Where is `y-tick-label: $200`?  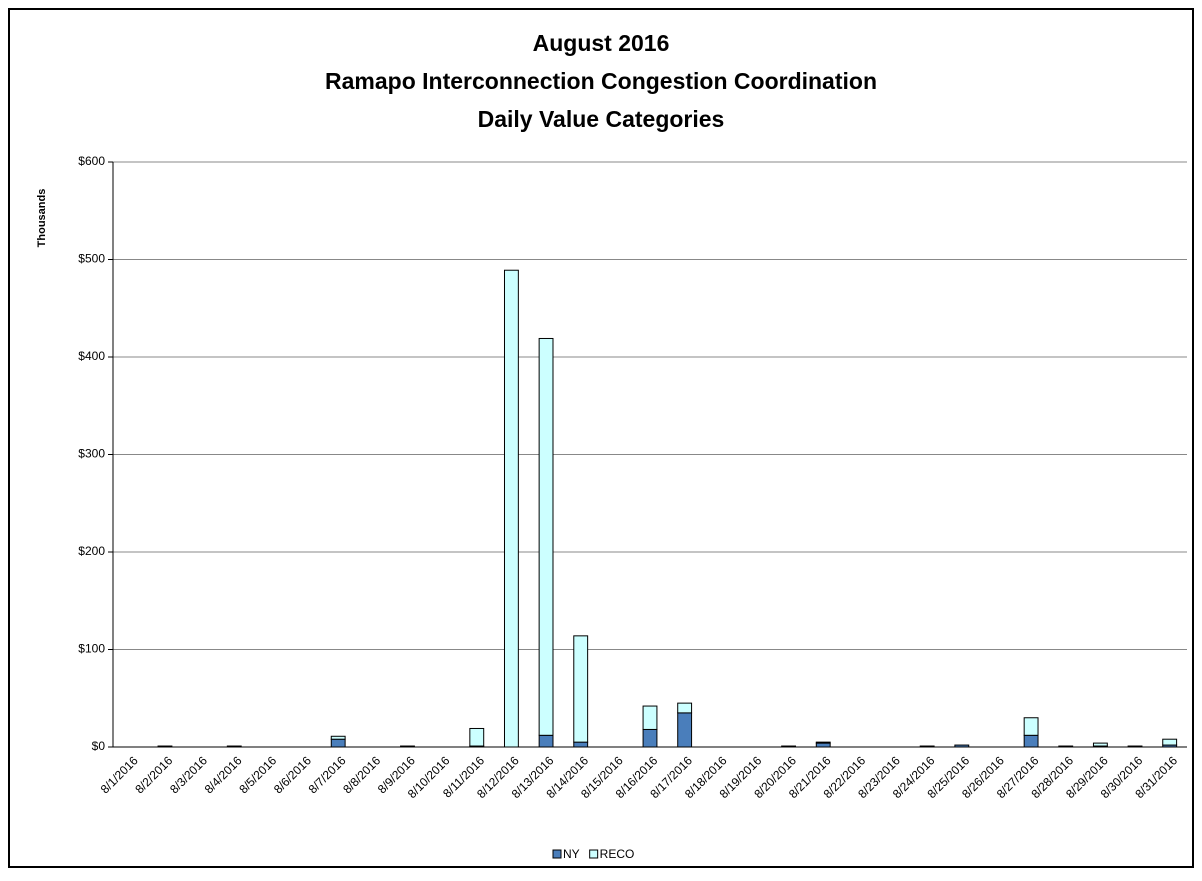
y-tick-label: $200 is located at coordinates (91, 551).